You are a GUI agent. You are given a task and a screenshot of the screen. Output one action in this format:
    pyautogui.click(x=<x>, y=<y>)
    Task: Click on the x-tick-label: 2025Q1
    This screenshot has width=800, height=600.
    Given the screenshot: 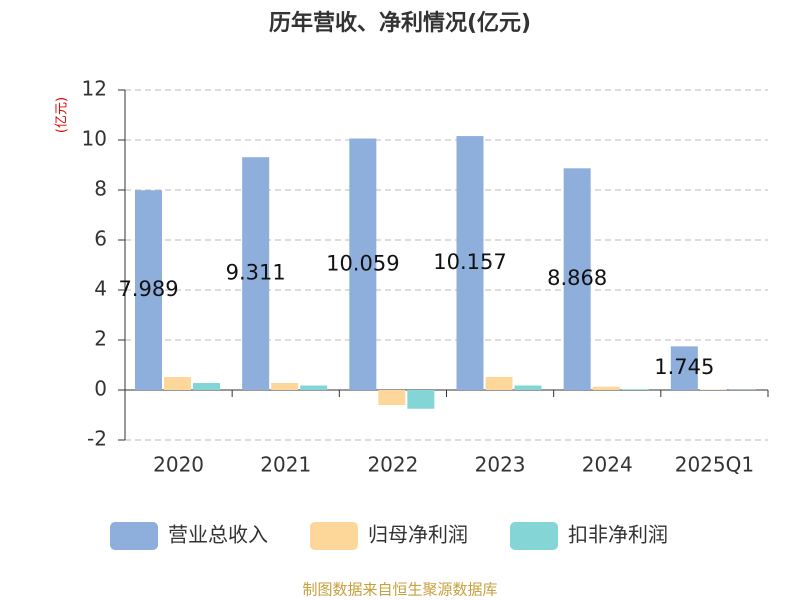 What is the action you would take?
    pyautogui.click(x=714, y=465)
    